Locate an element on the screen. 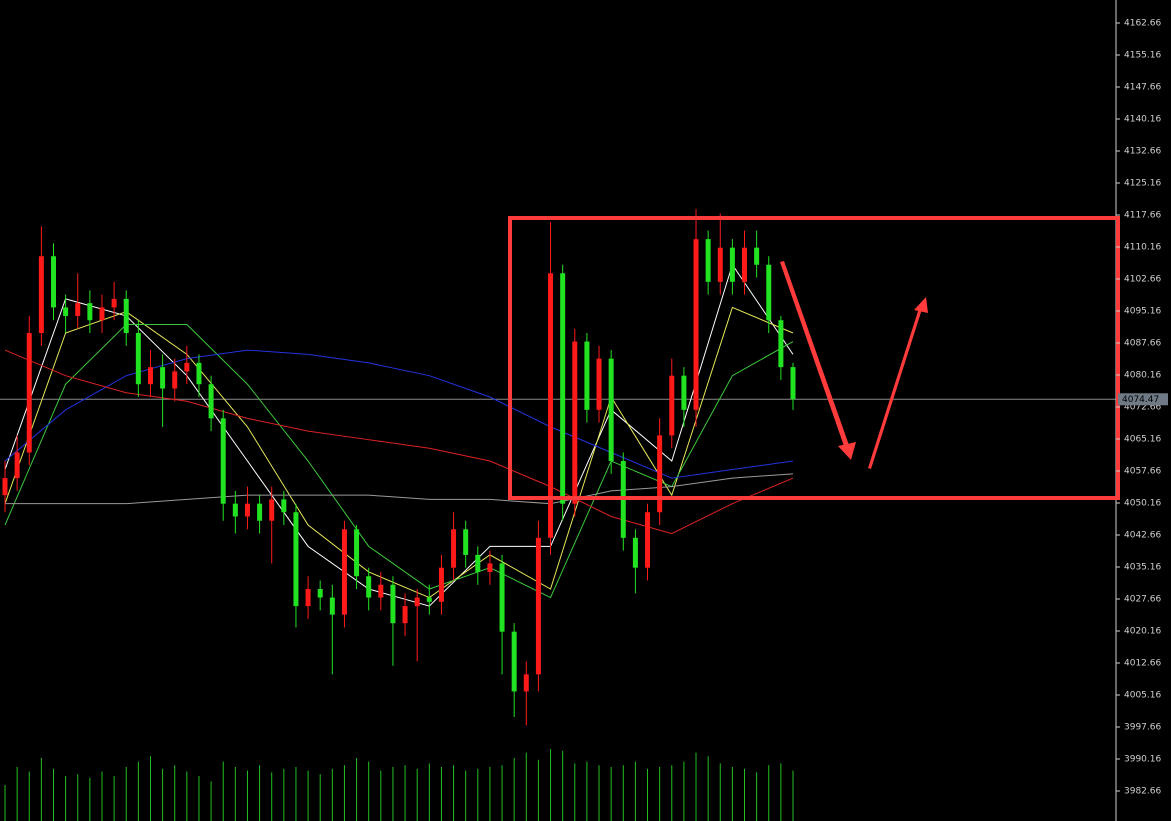 The height and width of the screenshot is (821, 1171). y-tick-label: 4147.66 is located at coordinates (1142, 87).